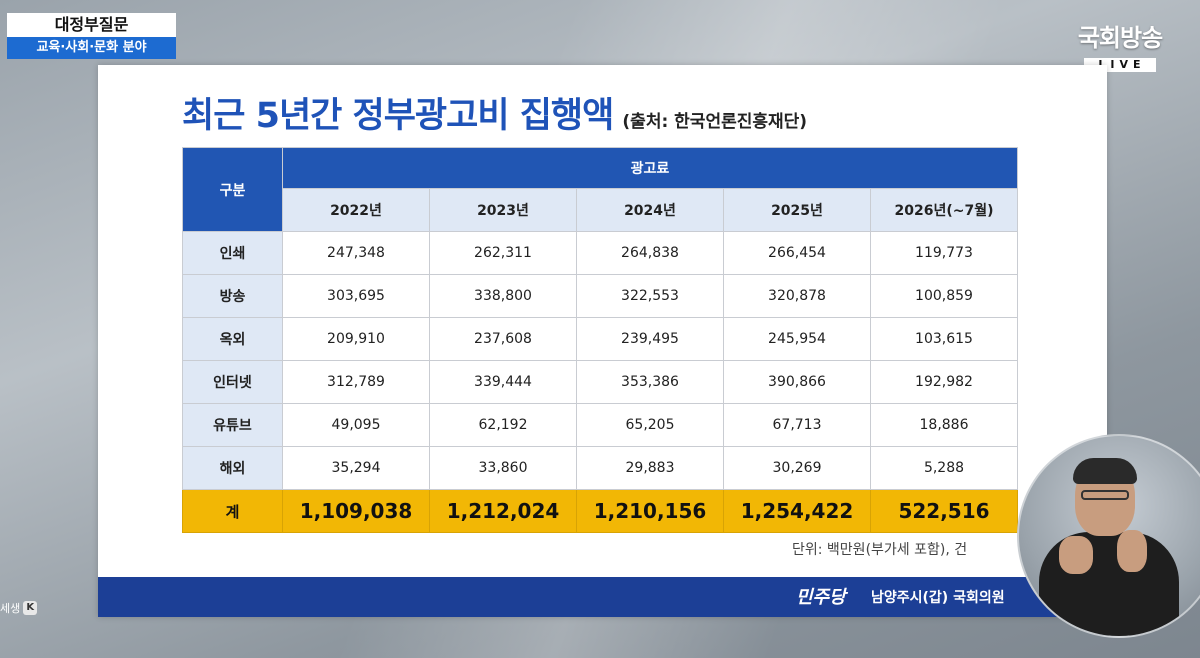 The width and height of the screenshot is (1200, 658). Describe the element at coordinates (232, 296) in the screenshot. I see `row-label: 방송` at that location.